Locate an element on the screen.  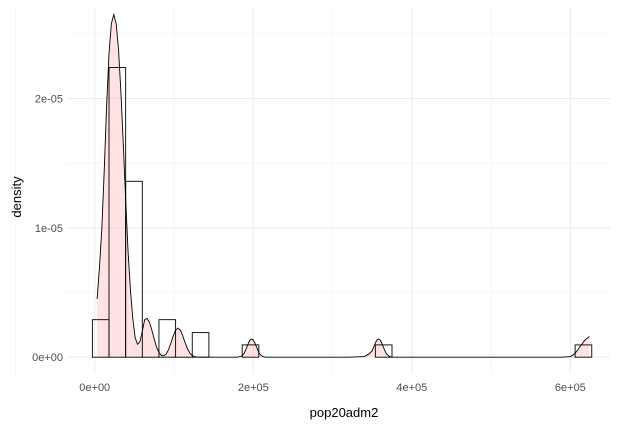
x-tick-label: 4e+05 is located at coordinates (411, 388).